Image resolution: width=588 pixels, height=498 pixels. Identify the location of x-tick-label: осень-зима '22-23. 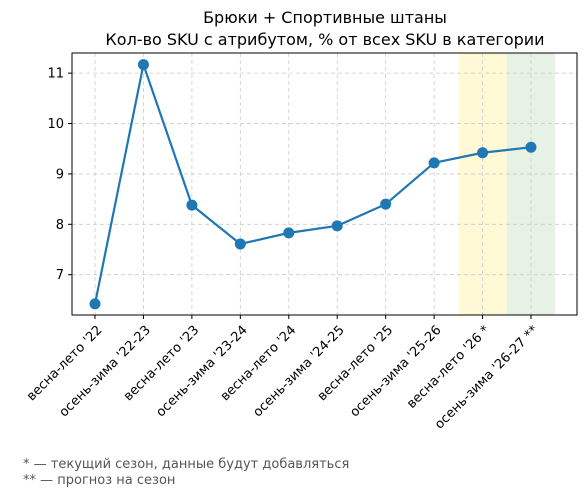
(105, 371).